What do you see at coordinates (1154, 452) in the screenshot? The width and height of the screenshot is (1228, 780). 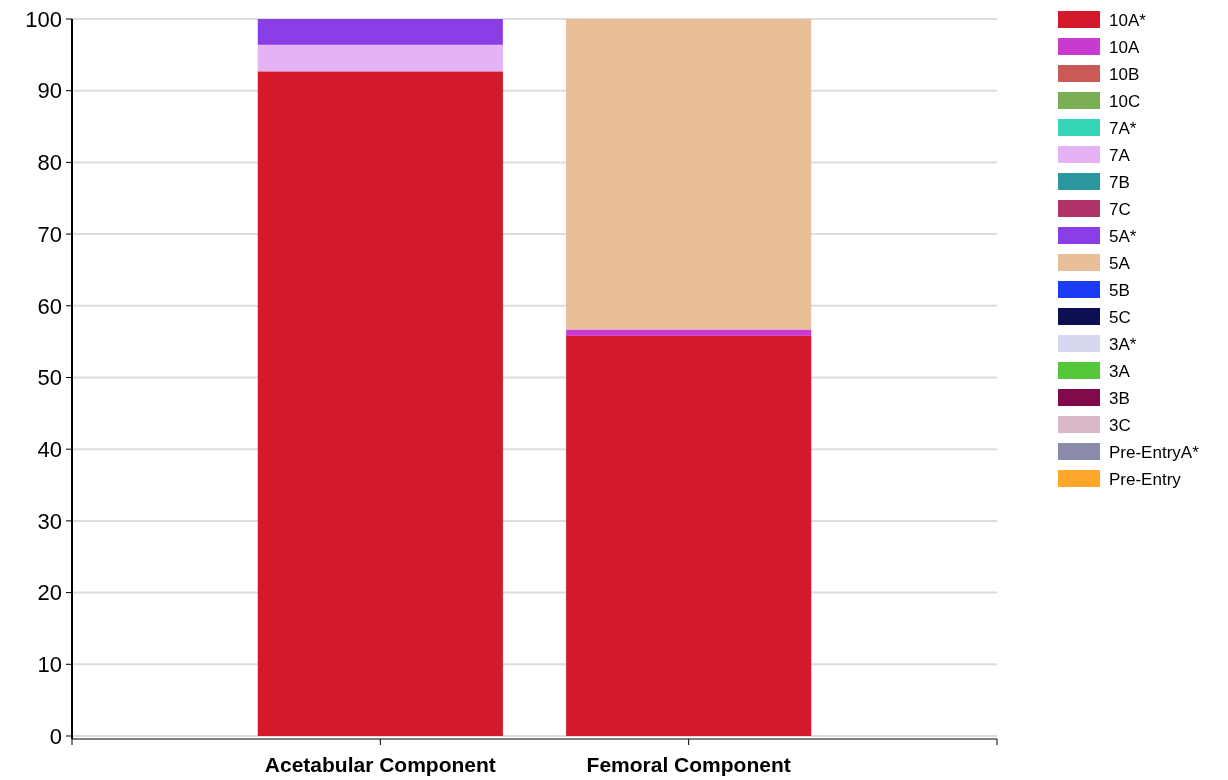 I see `legend-label: Pre-EntryA*` at bounding box center [1154, 452].